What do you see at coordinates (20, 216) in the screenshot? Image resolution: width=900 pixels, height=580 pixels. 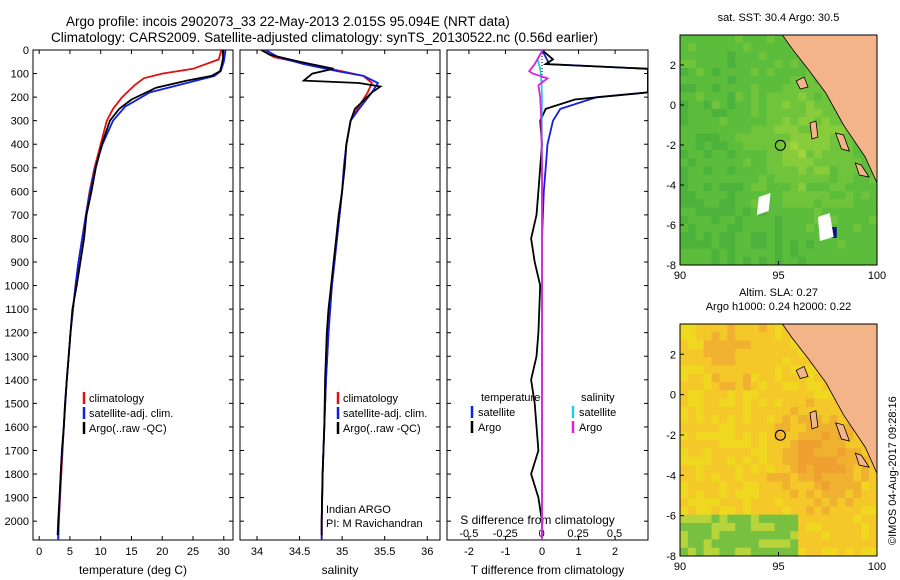 I see `y-tick-label: 700` at bounding box center [20, 216].